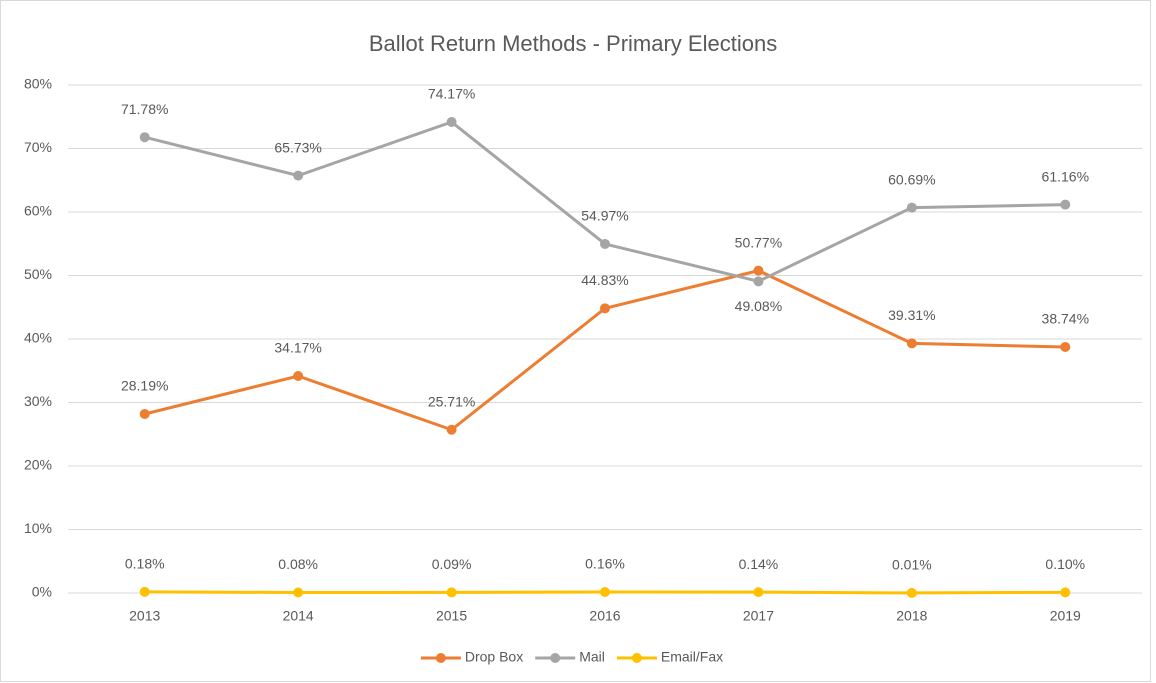 This screenshot has width=1156, height=683. Describe the element at coordinates (1065, 319) in the screenshot. I see `data-label: 38.74%` at that location.